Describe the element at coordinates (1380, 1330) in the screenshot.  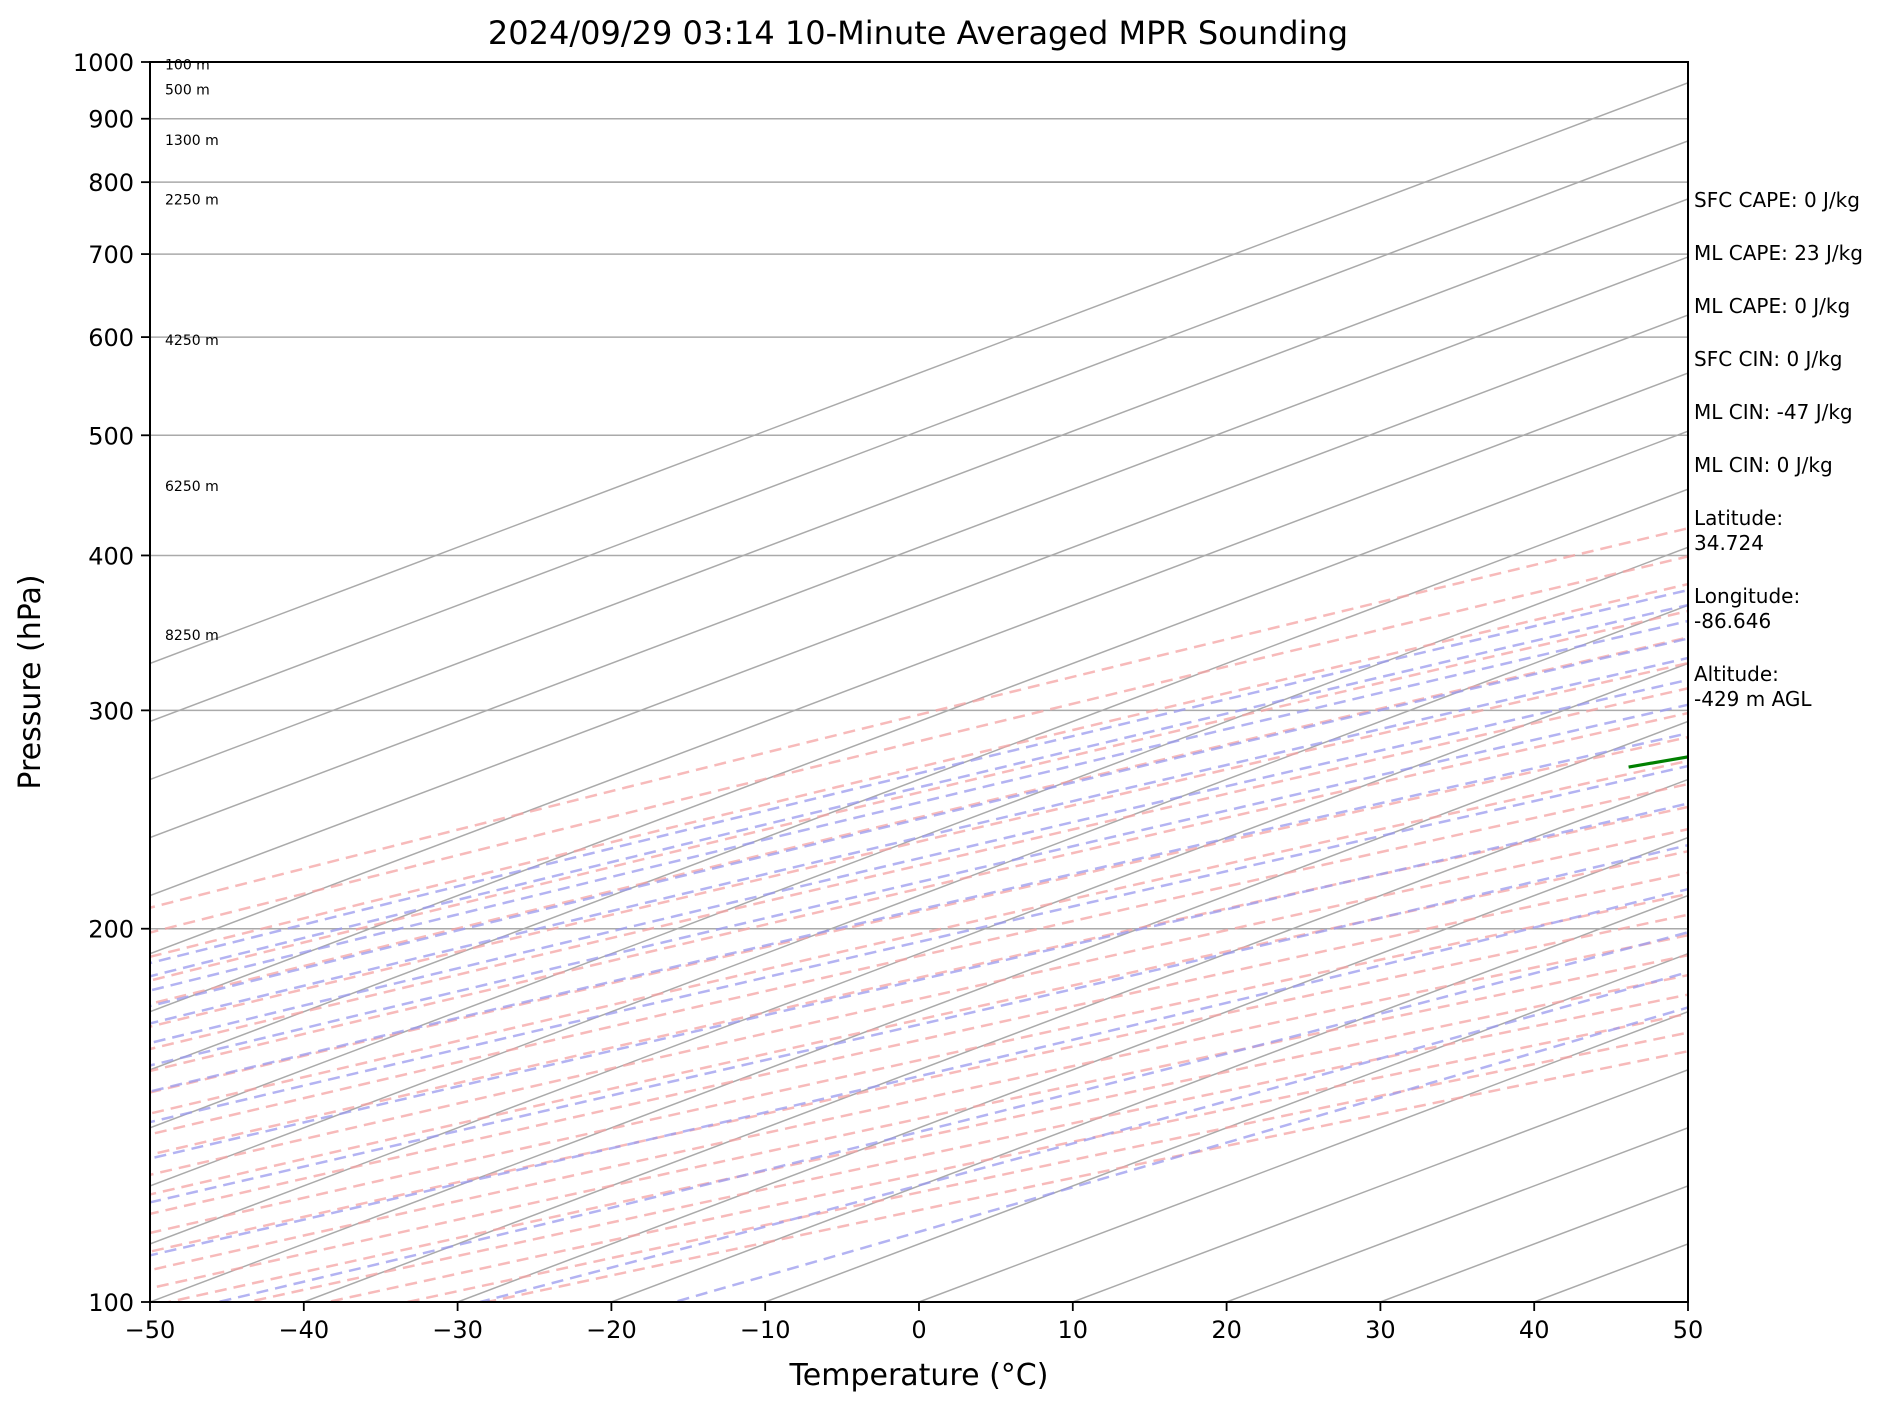
I see `x-tick-label: 30` at that location.